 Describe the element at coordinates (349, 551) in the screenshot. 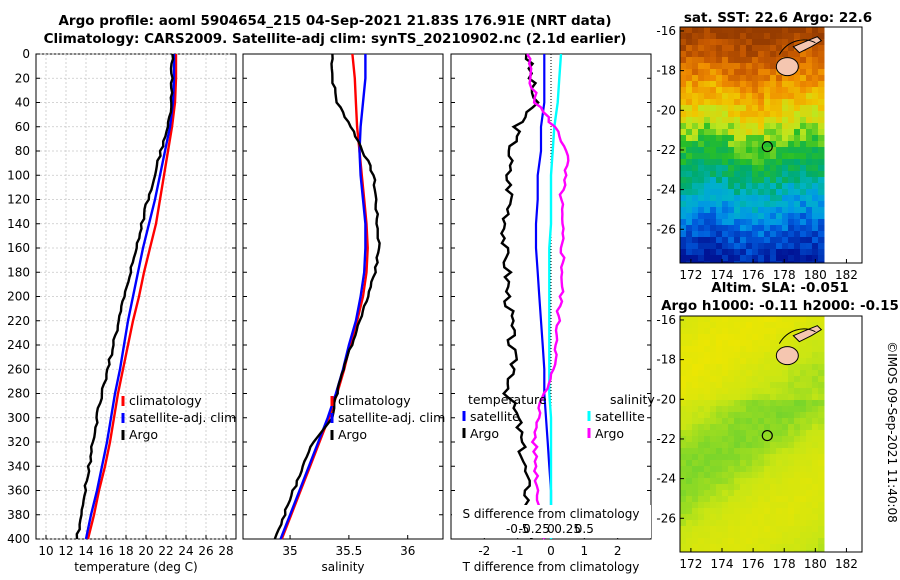

I see `x-tick-label: 35.5` at that location.